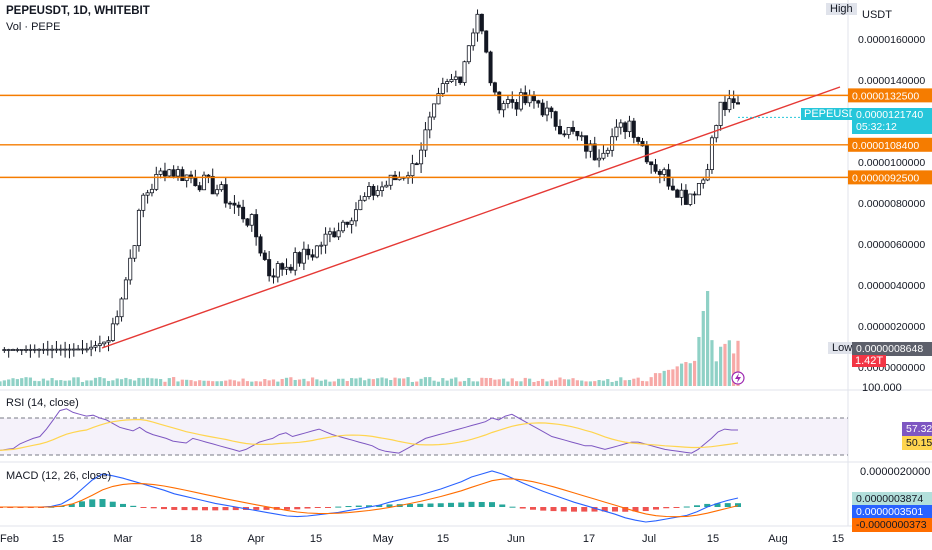 This screenshot has width=932, height=550. Describe the element at coordinates (891, 286) in the screenshot. I see `price-tick-label: 0.0000040000` at that location.